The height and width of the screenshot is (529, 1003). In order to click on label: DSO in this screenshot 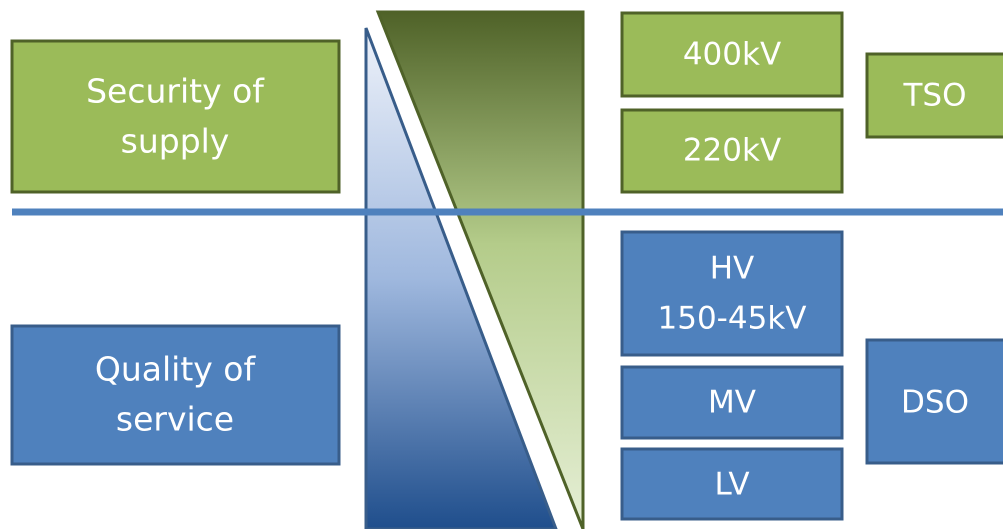, I will do `click(935, 403)`.